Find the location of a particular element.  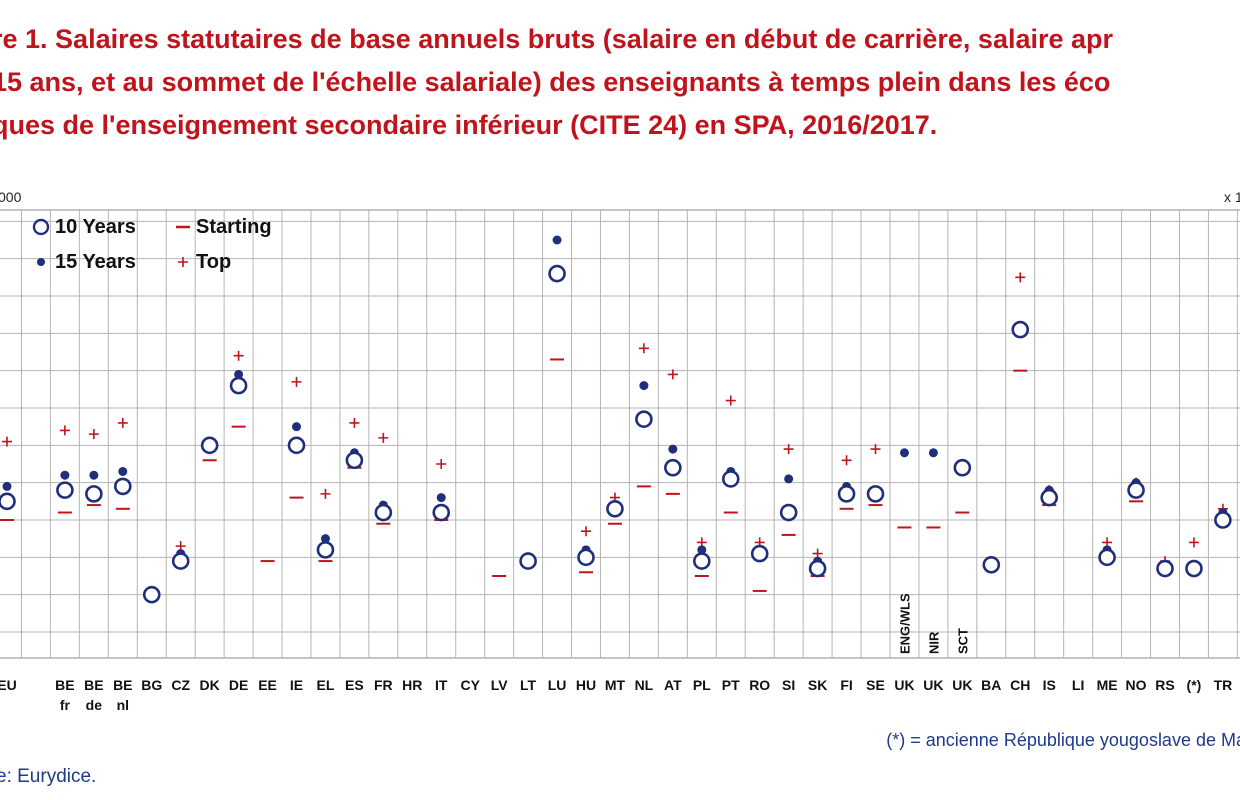

x-tick-label: BA is located at coordinates (991, 685).